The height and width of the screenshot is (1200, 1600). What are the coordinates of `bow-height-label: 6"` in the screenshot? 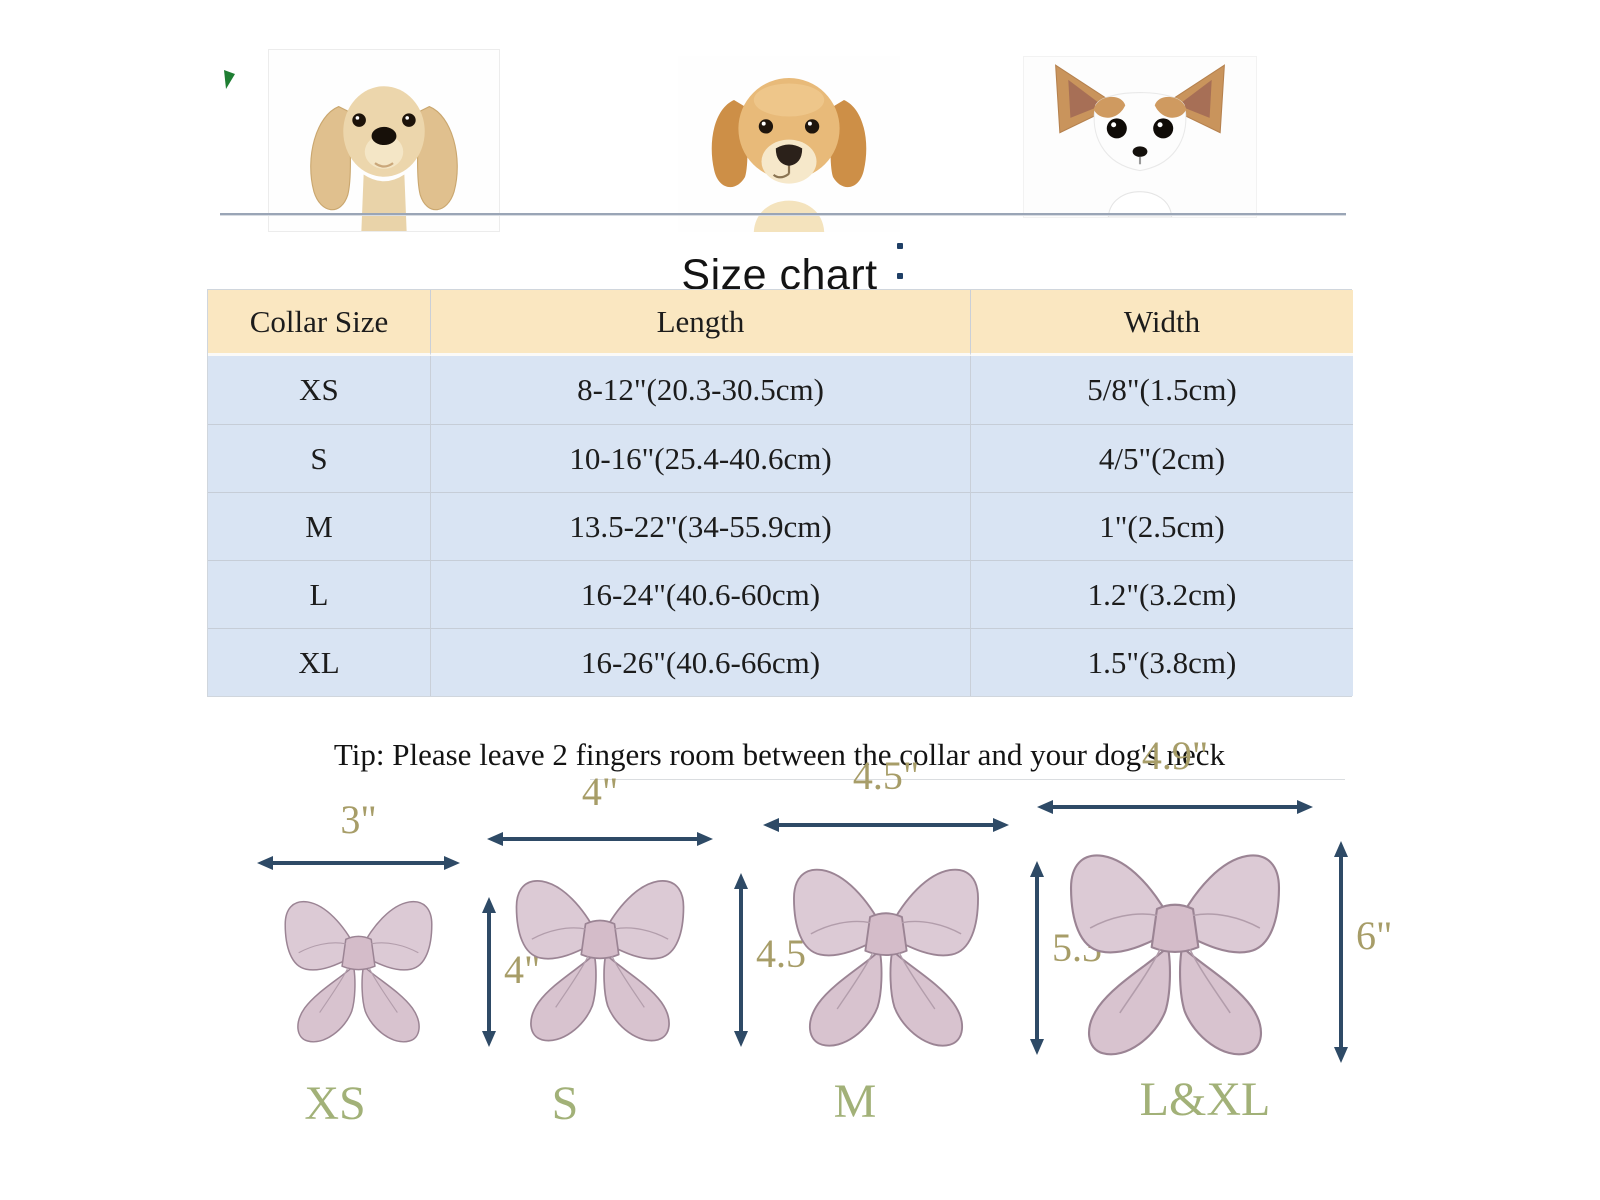 It's located at (1374, 935).